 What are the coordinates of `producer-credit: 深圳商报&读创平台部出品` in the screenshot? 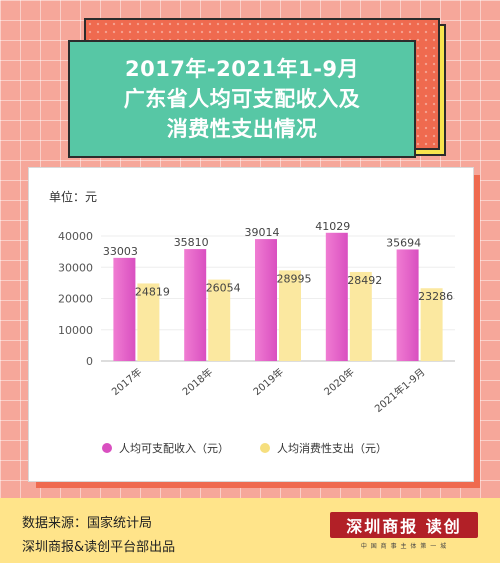 It's located at (99, 547).